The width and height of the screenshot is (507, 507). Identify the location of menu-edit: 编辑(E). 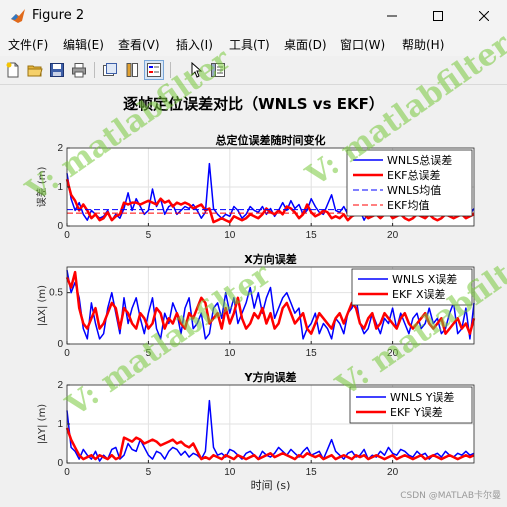
(83, 45).